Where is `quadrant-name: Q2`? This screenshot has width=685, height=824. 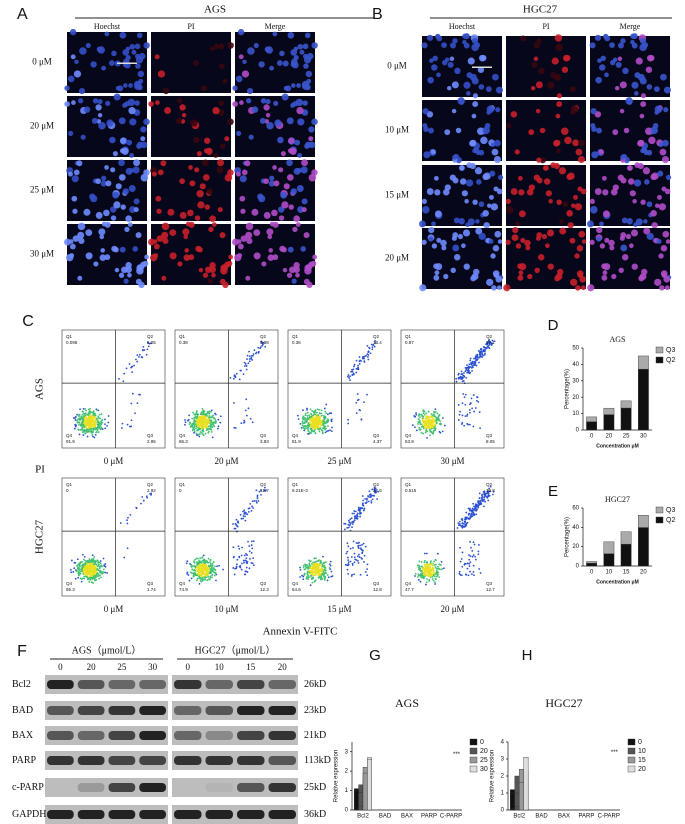 quadrant-name: Q2 is located at coordinates (150, 336).